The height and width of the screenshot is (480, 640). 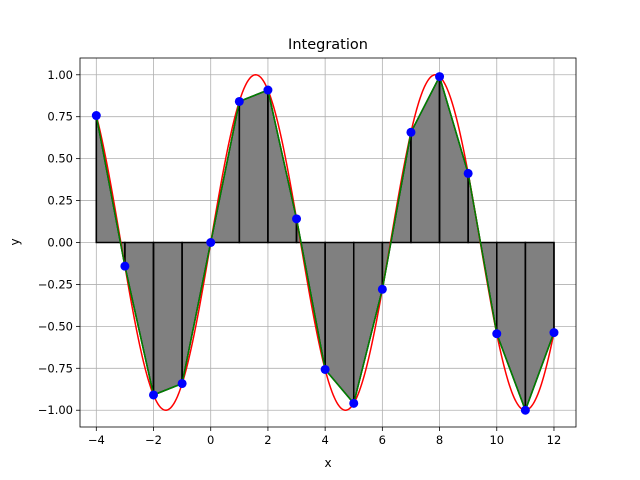 What do you see at coordinates (60, 201) in the screenshot?
I see `y-tick-label: 0.25` at bounding box center [60, 201].